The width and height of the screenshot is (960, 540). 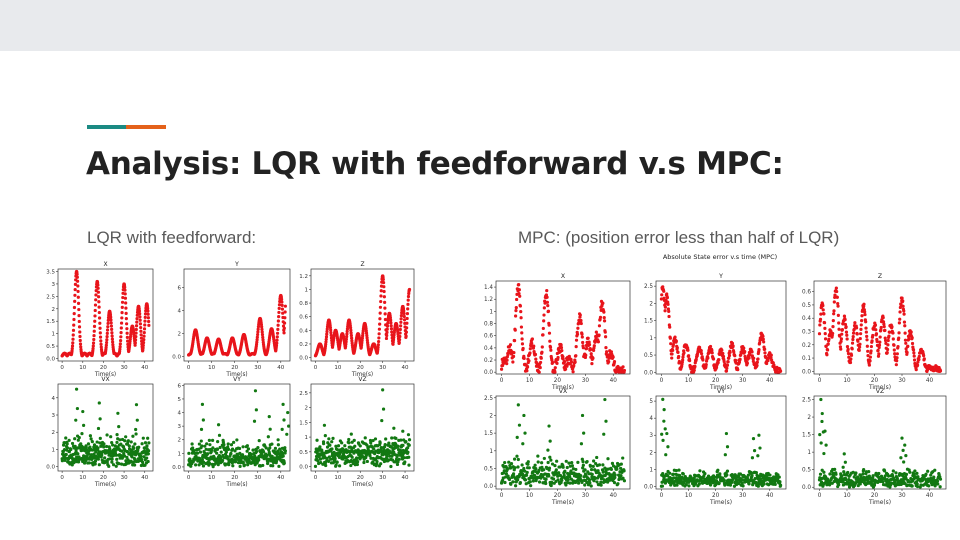 What do you see at coordinates (362, 315) in the screenshot?
I see `lqr-z-axes-frame` at bounding box center [362, 315].